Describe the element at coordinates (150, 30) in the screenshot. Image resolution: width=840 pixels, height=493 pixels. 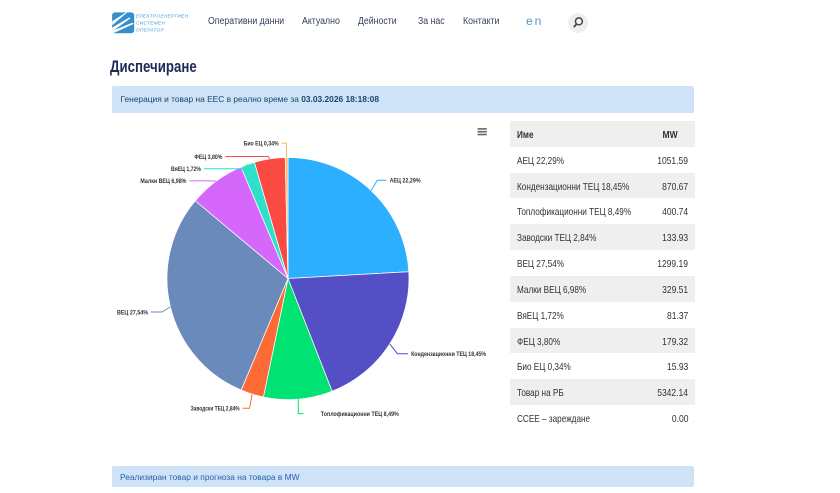
I see `svg-text: ОПЕРАТОР` at that location.